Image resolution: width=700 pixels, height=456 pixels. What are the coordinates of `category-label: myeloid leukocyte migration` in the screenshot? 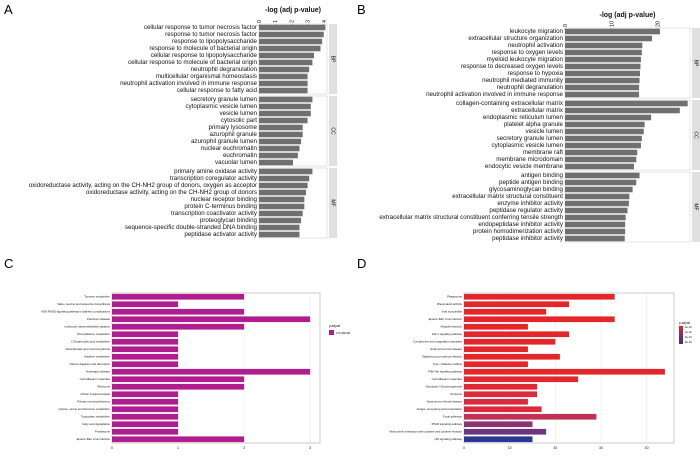 It's located at (525, 59).